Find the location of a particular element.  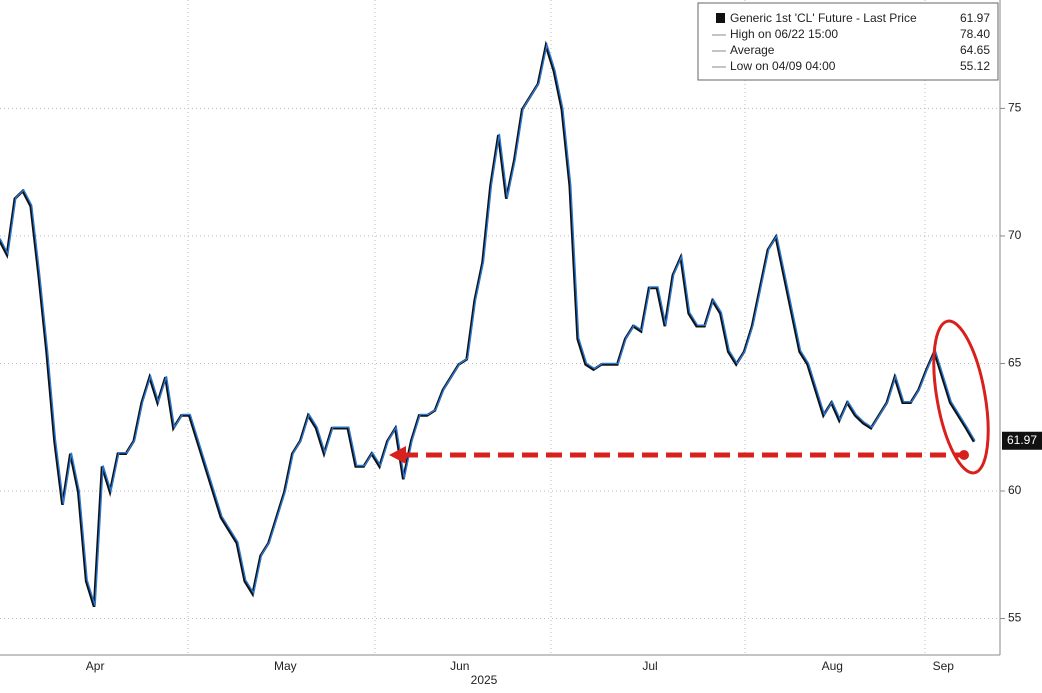

x-tick-label: Jun is located at coordinates (459, 666).